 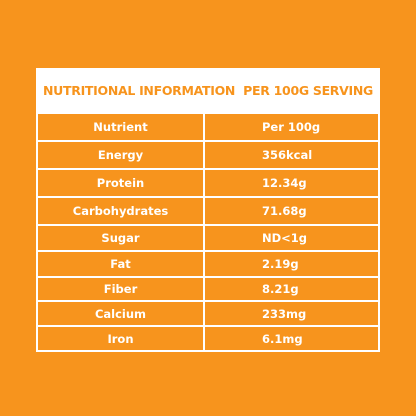 What do you see at coordinates (291, 211) in the screenshot?
I see `nutrient-value: 71.68g` at bounding box center [291, 211].